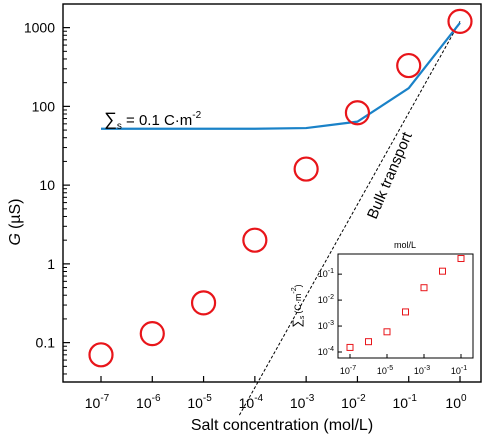 This screenshot has width=484, height=437. What do you see at coordinates (326, 273) in the screenshot?
I see `inset-y-tick-label: 10⁻¹` at bounding box center [326, 273].